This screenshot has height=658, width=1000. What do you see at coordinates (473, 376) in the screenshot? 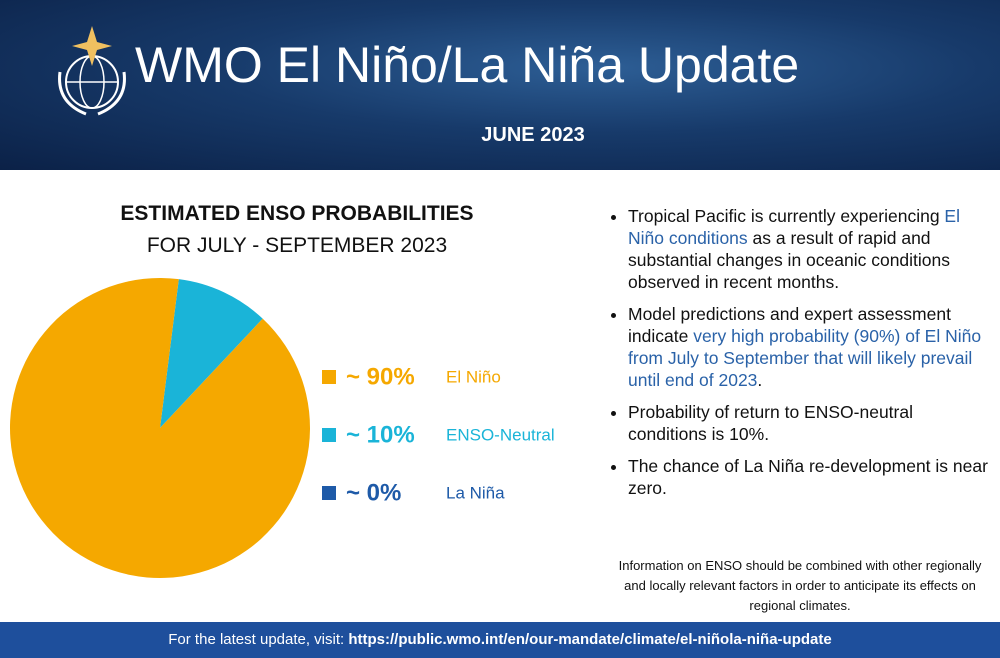
I see `legend-label: El Niño` at bounding box center [473, 376].